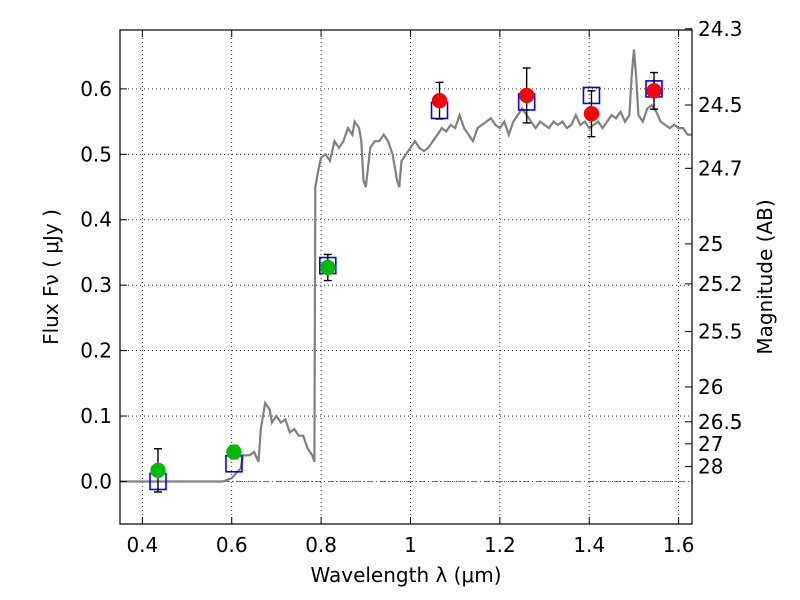  I want to click on y-tick-label: 0.0, so click(96, 481).